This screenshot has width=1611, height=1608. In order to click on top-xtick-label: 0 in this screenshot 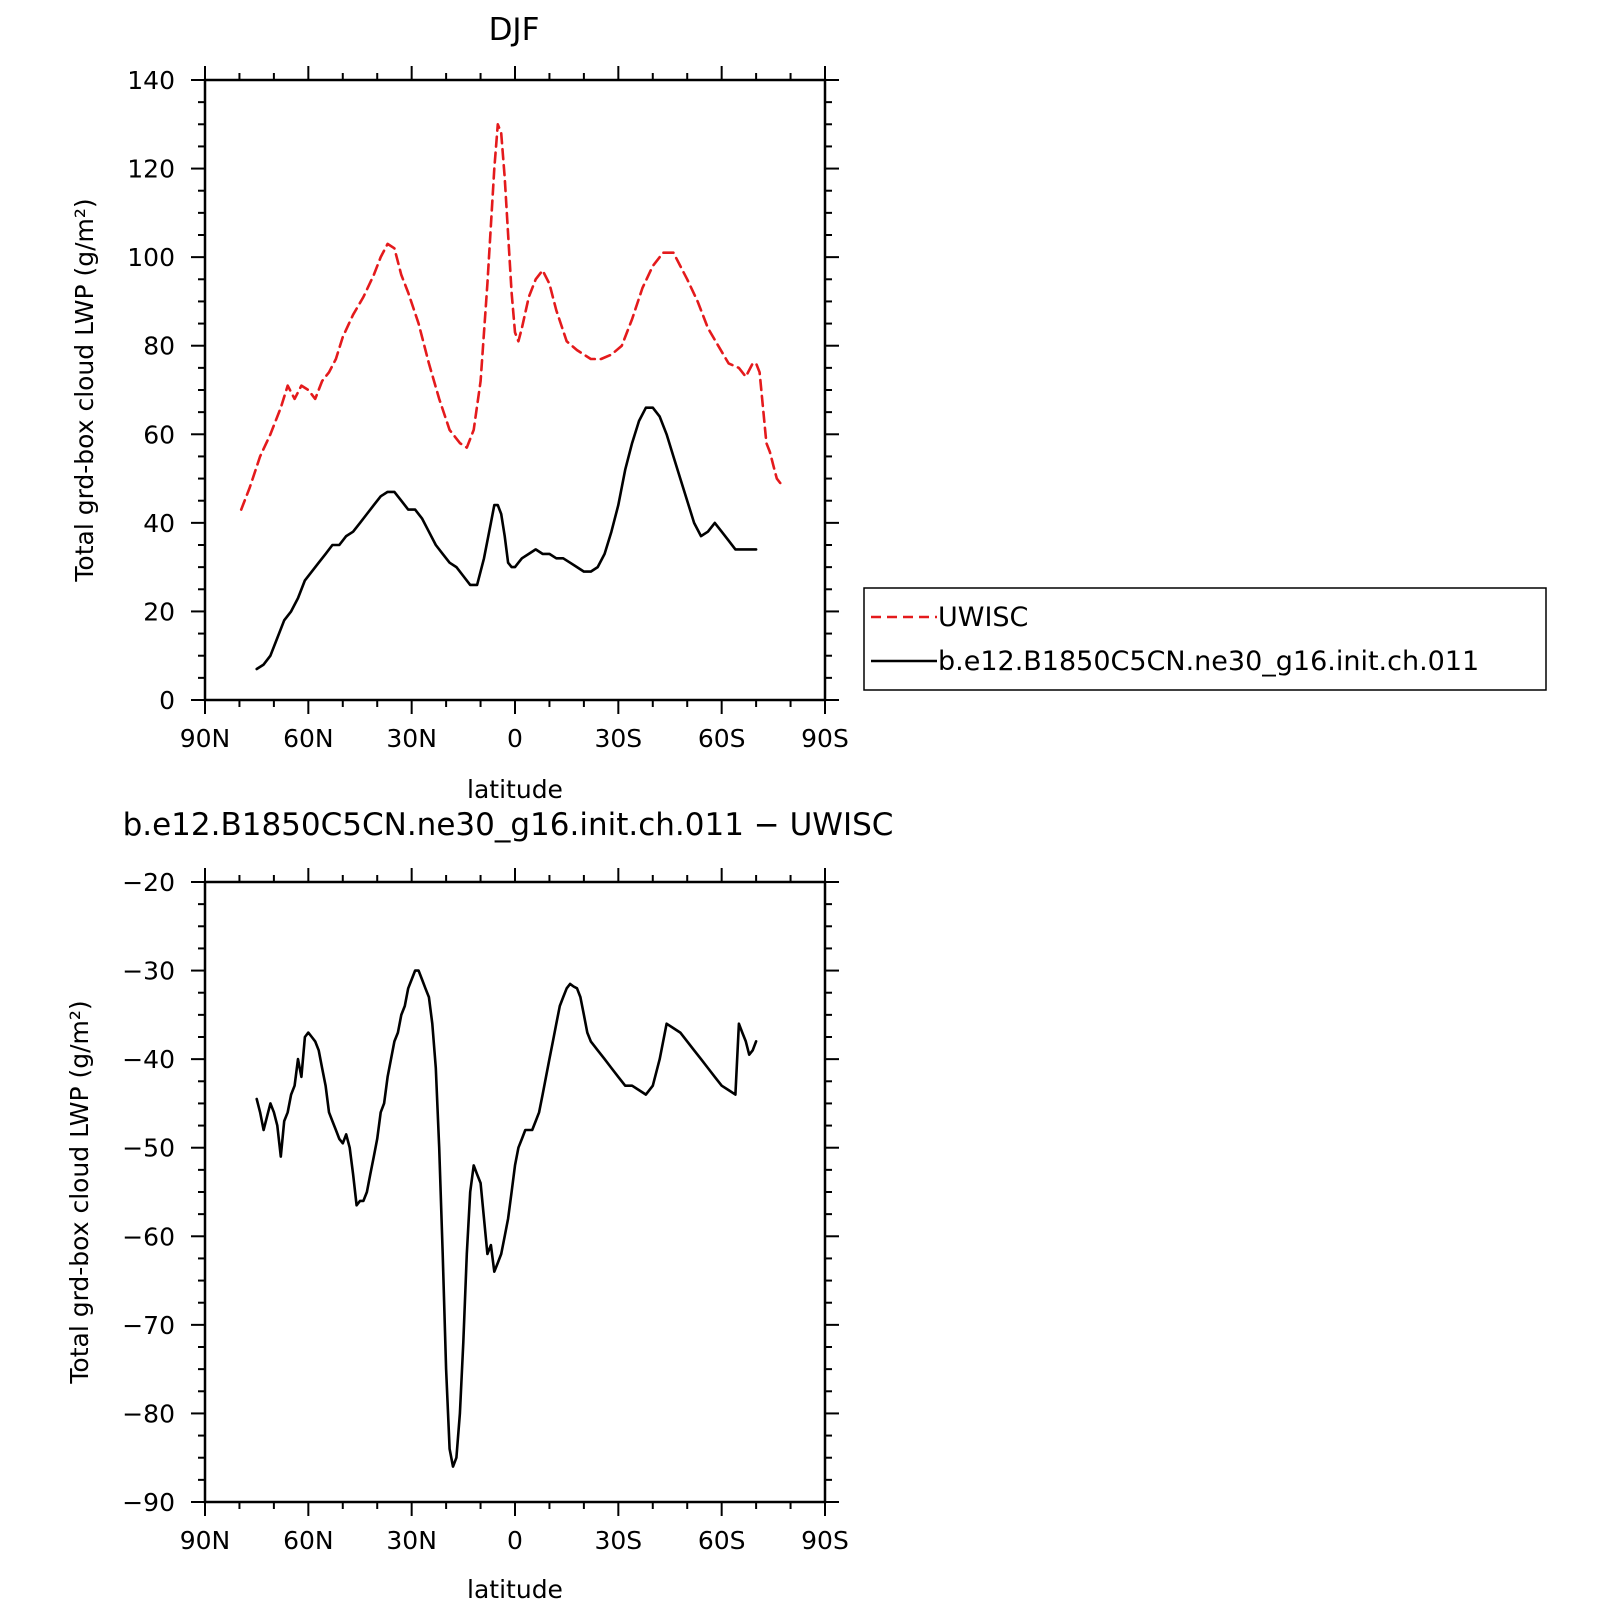, I will do `click(515, 738)`.